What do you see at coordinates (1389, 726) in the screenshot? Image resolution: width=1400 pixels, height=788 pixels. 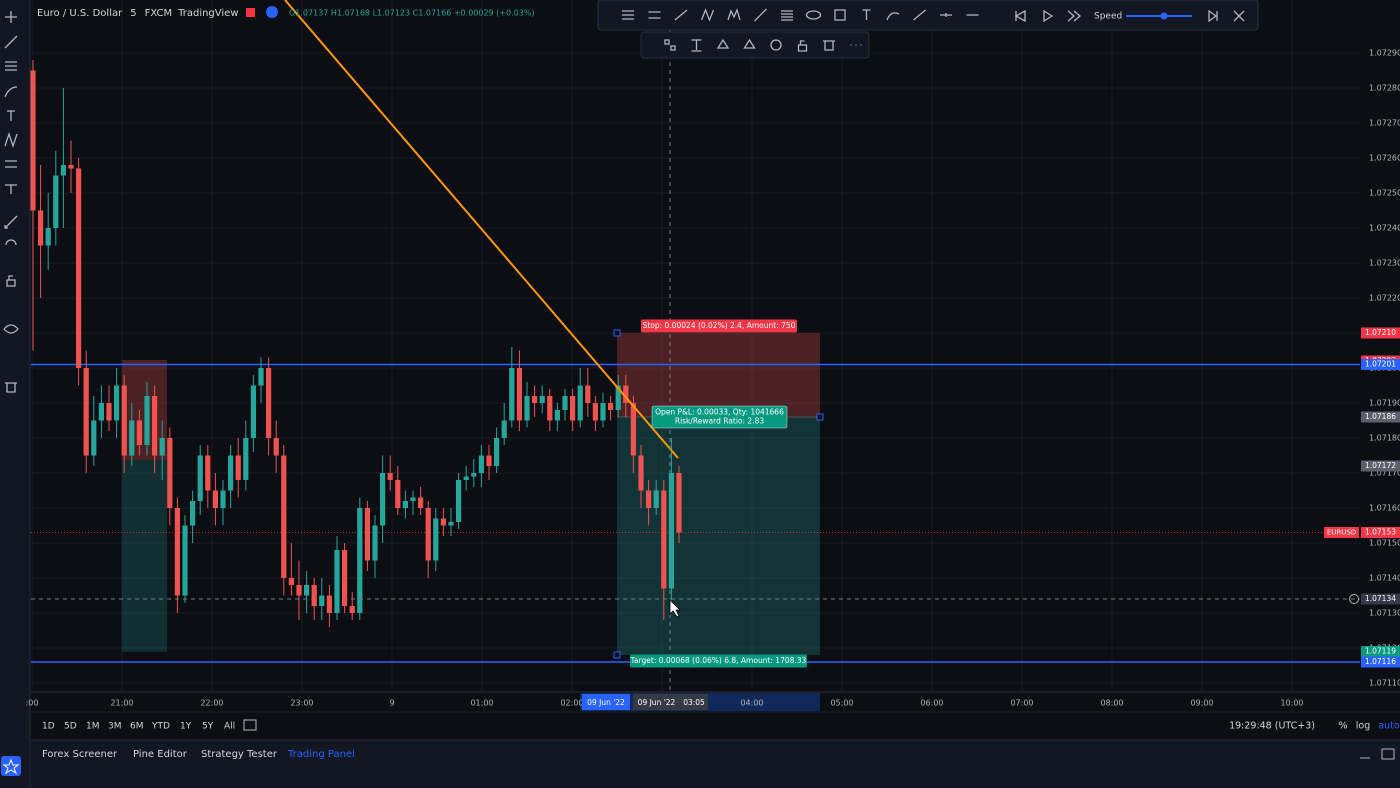 I see `auto-toggle: auto` at bounding box center [1389, 726].